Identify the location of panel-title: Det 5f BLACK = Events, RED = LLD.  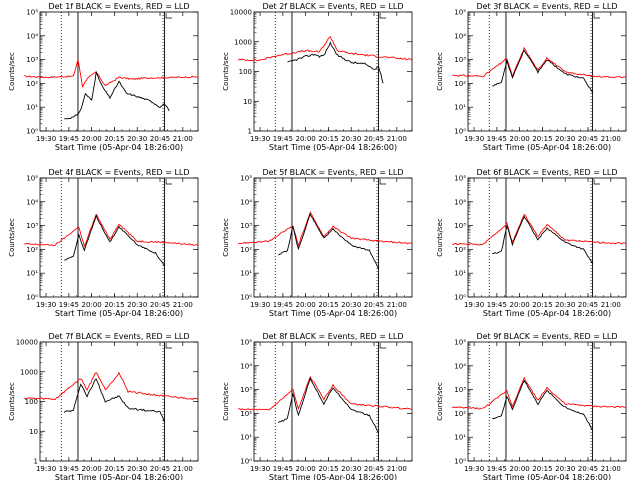
(332, 172).